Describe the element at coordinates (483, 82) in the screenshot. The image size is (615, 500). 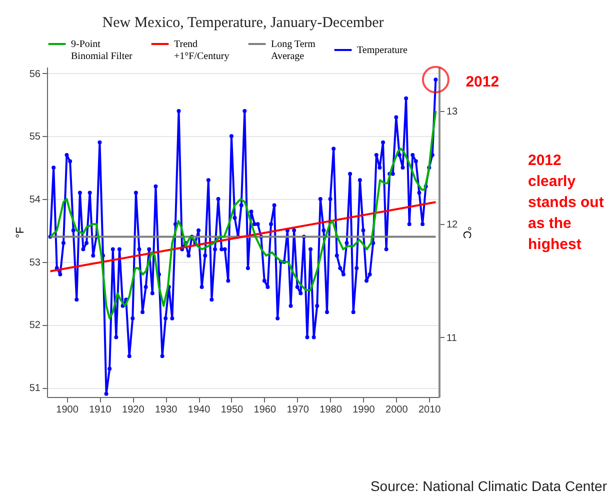
I see `annotation: 2012` at that location.